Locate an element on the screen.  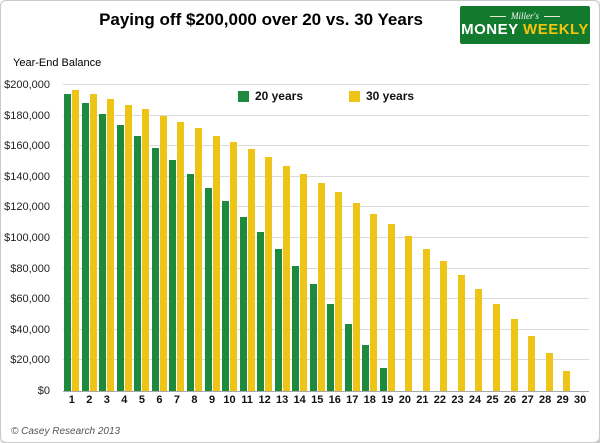
x-axis-label: 16 is located at coordinates (334, 400).